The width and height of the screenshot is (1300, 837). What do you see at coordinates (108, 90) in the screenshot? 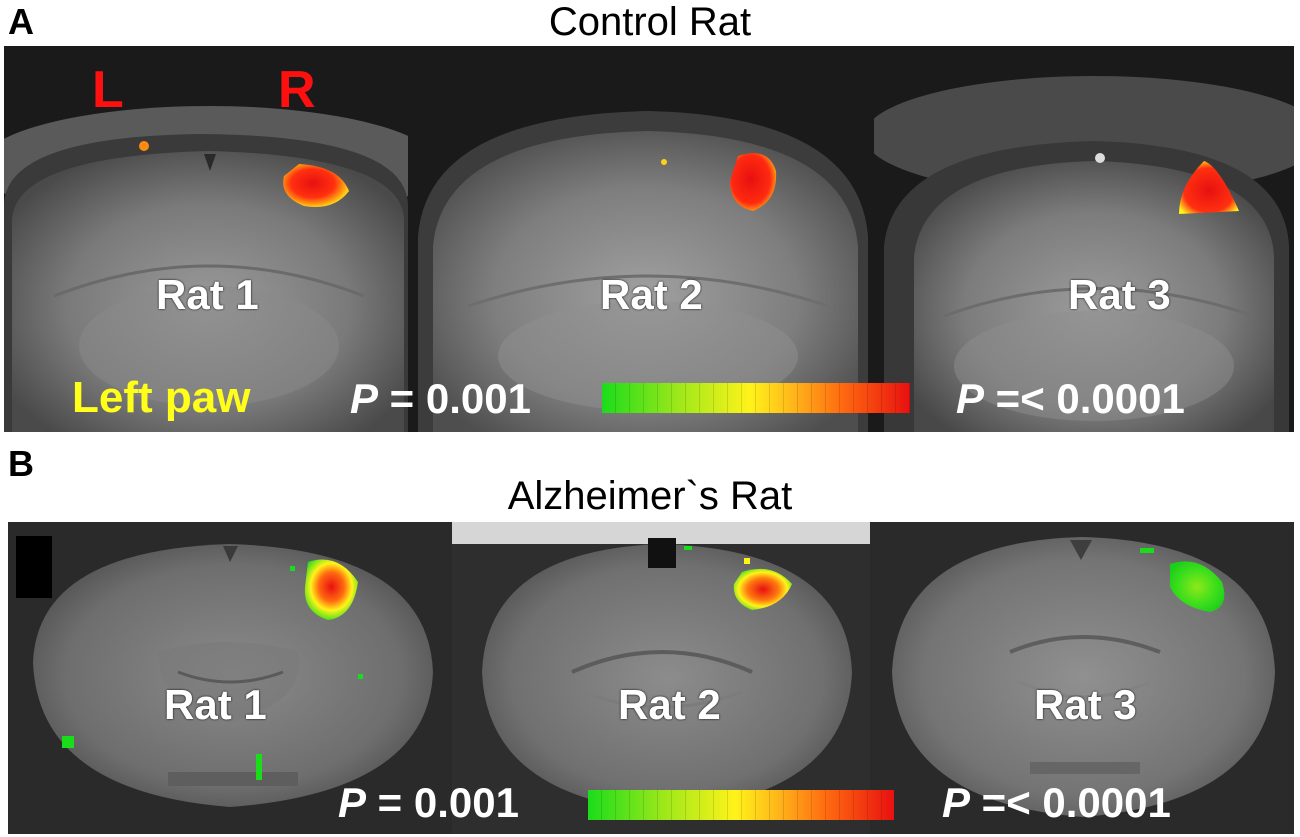
I see `left-hemisphere-label: L` at bounding box center [108, 90].